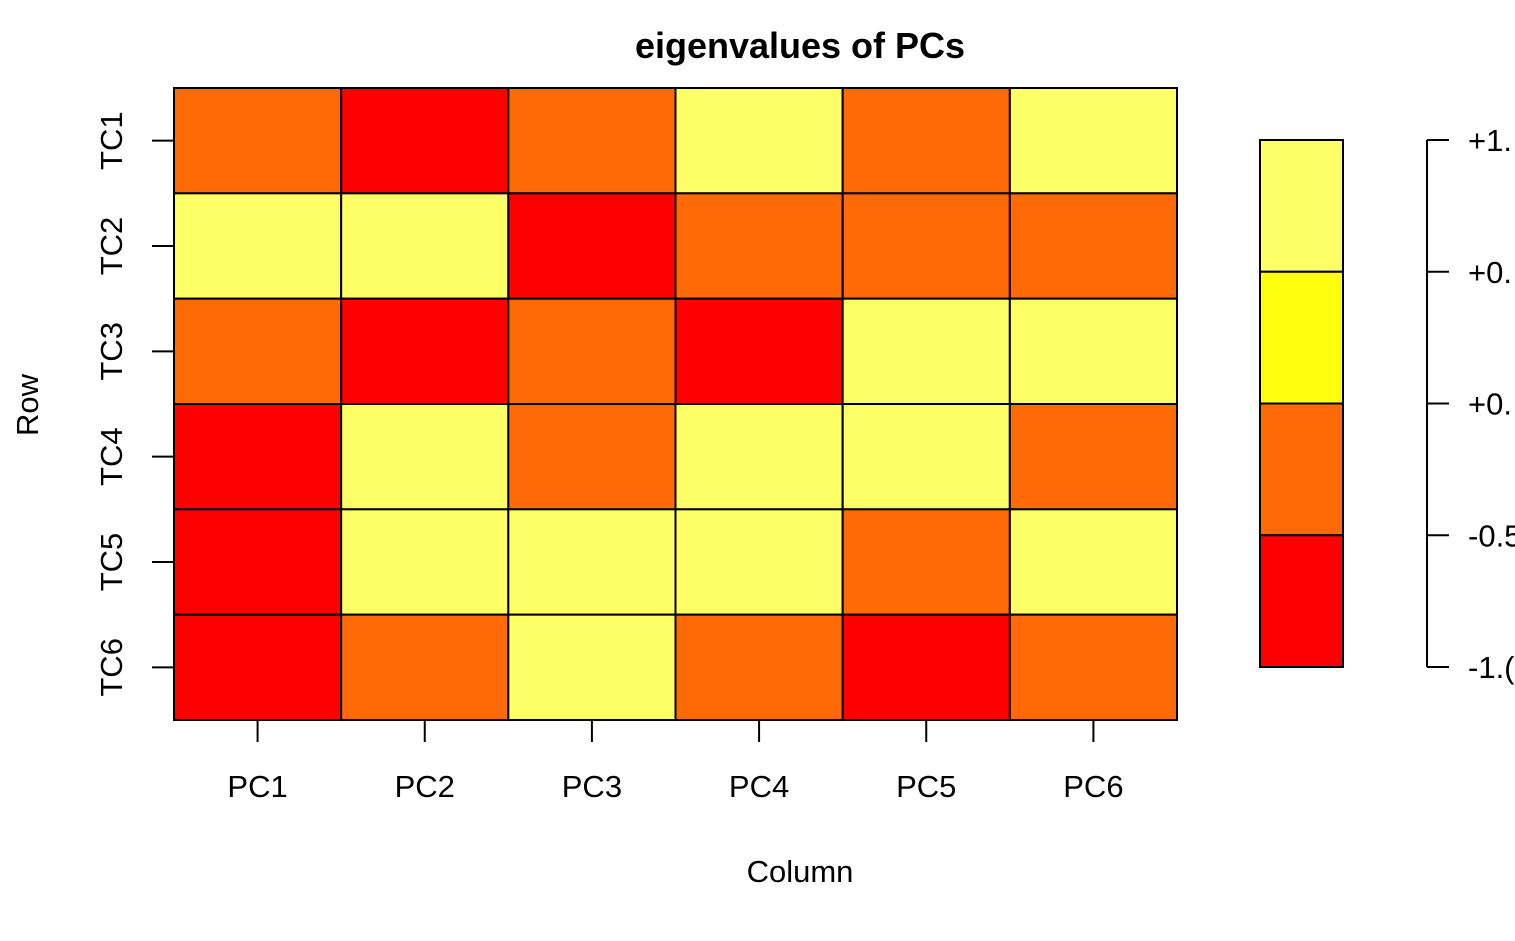 Image resolution: width=1515 pixels, height=941 pixels. Describe the element at coordinates (111, 140) in the screenshot. I see `y-tick-label: TC1` at that location.